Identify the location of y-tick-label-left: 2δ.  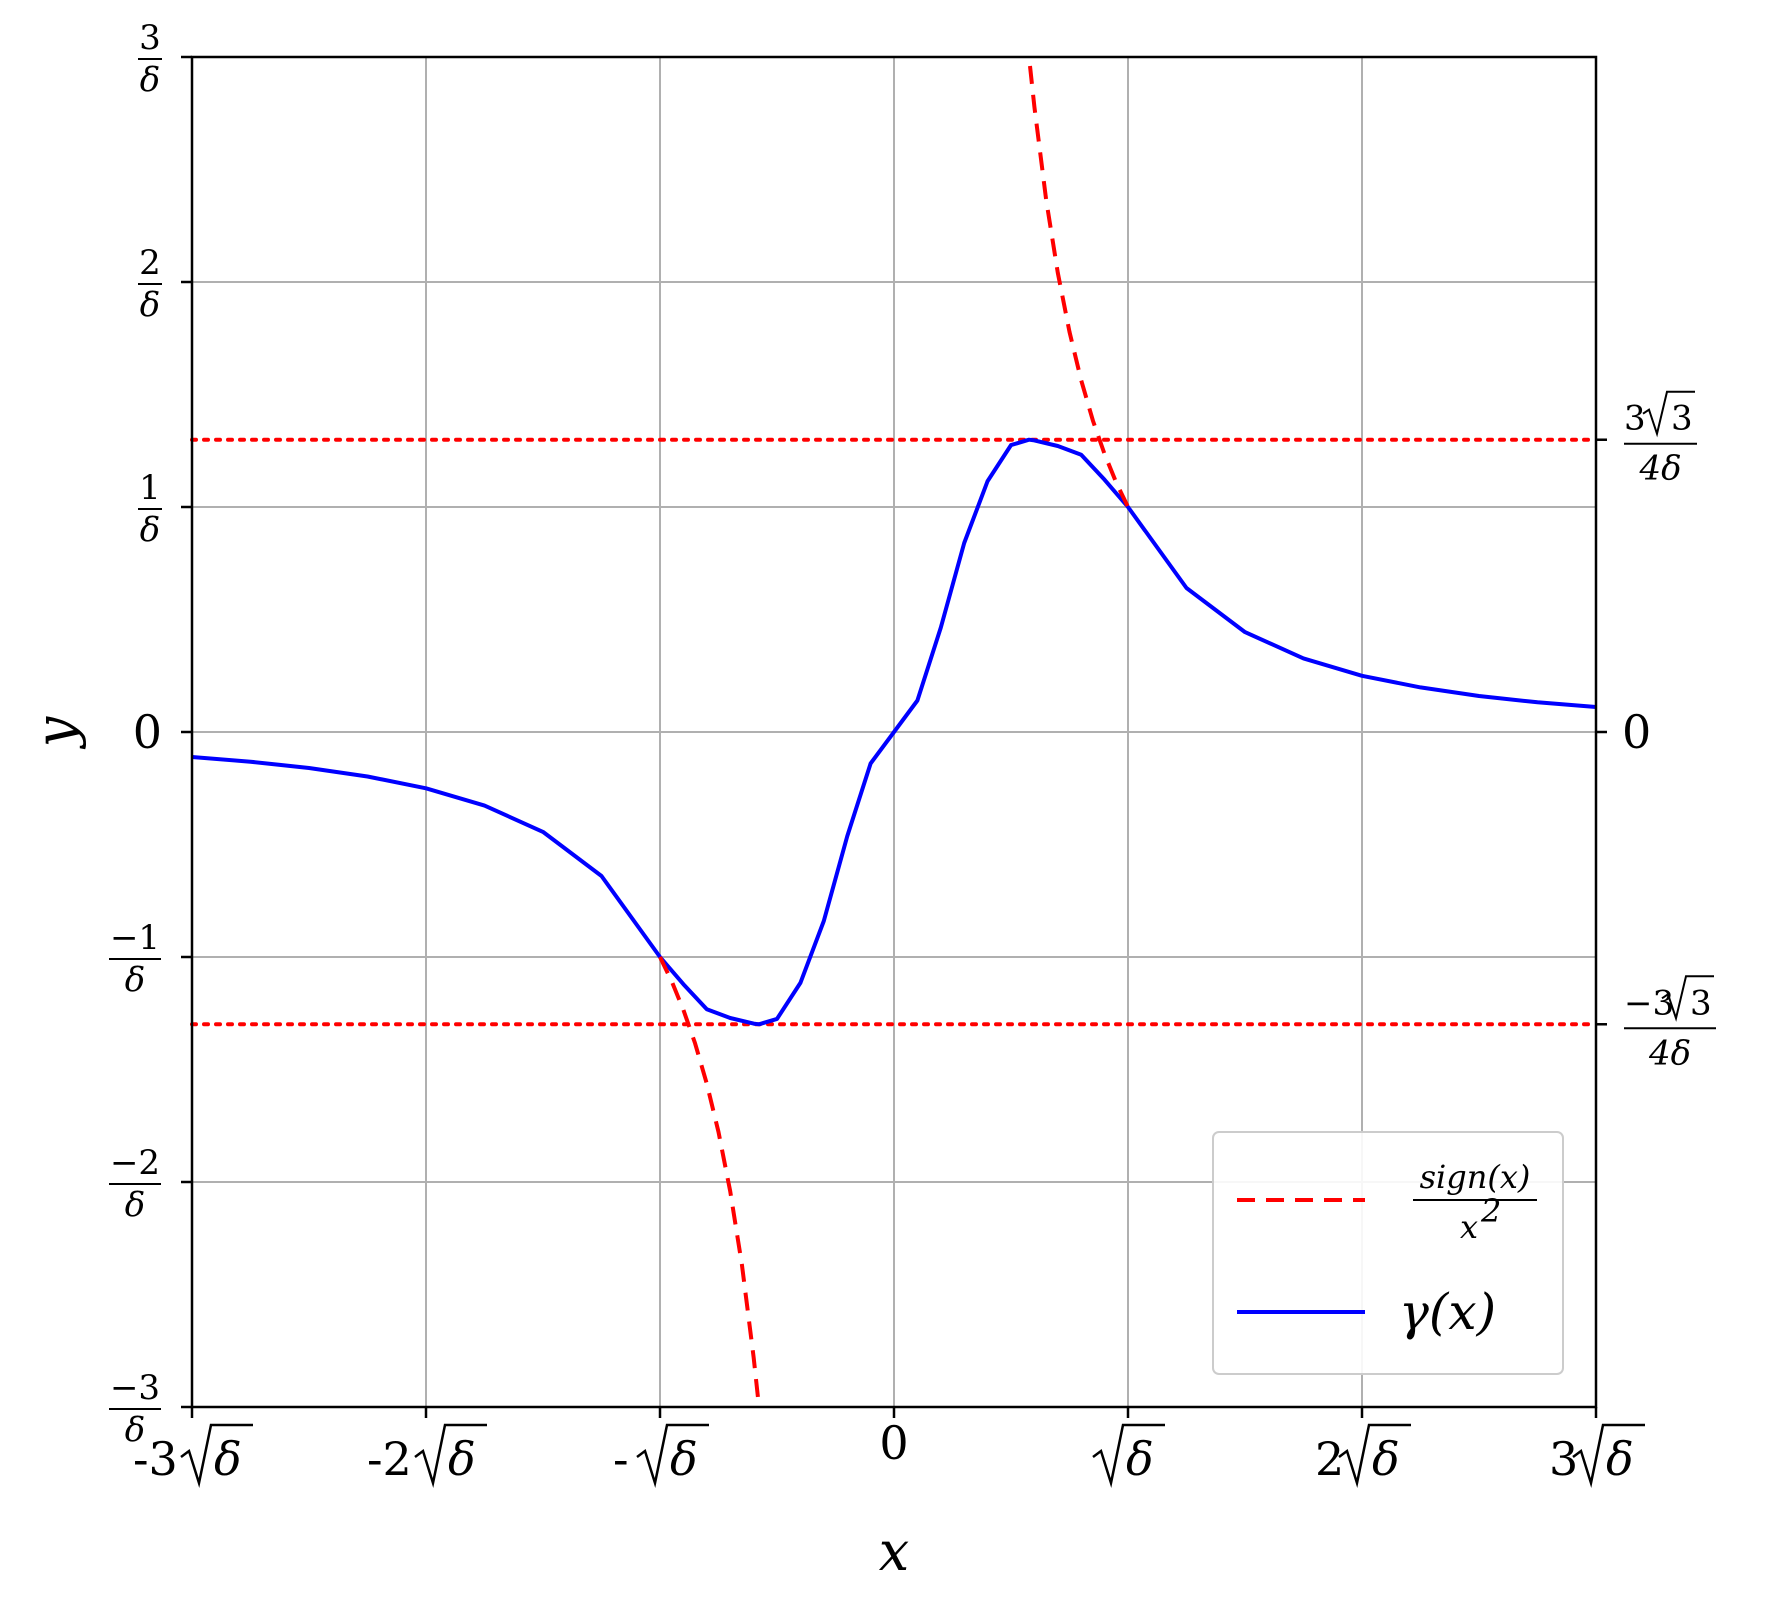
(150, 284).